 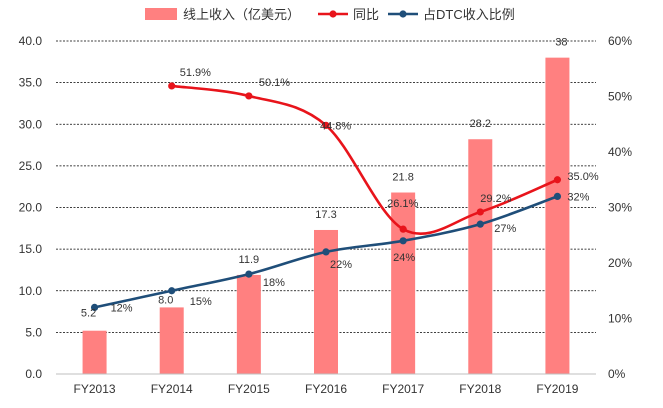 I want to click on y-left-tick-label: 0.0, so click(x=33, y=374).